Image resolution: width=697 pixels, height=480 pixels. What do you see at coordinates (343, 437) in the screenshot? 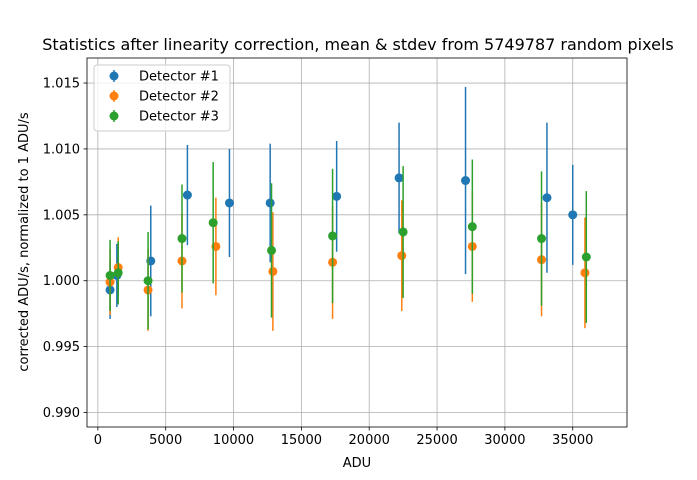
I see `x-axis-ticks: 0 5000 10000 15000 20000 25000 30000 35000` at bounding box center [343, 437].